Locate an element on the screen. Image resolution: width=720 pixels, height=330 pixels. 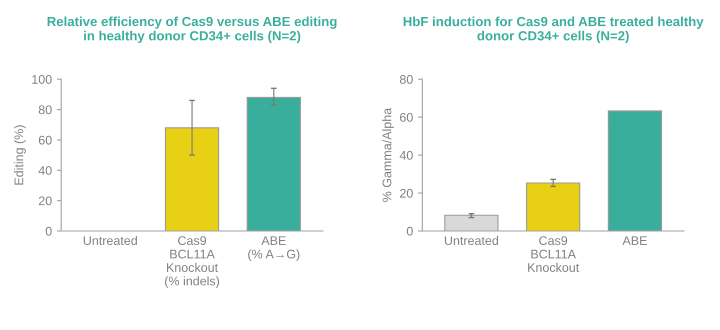
y-axis-title: Editing (%) is located at coordinates (20, 155).